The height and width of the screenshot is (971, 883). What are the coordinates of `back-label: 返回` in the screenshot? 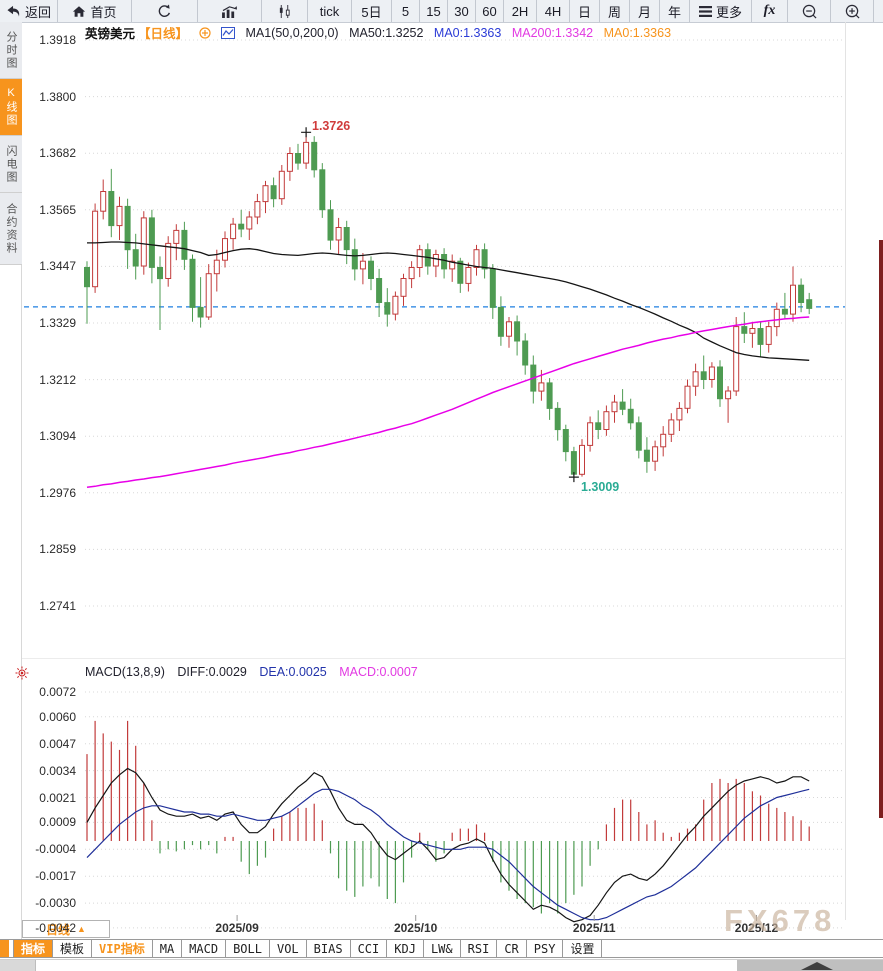 It's located at (37, 12).